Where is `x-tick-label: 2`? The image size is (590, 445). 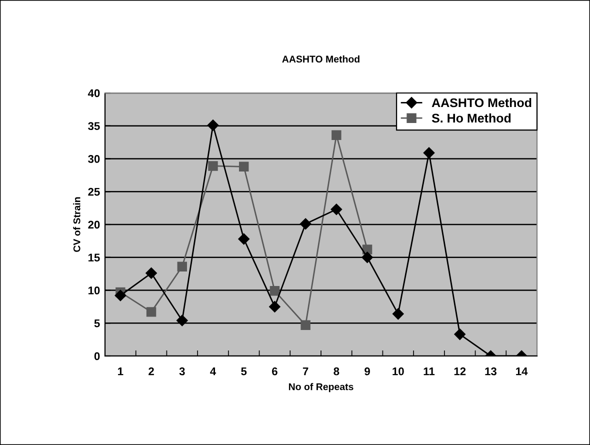 x-tick-label: 2 is located at coordinates (151, 371).